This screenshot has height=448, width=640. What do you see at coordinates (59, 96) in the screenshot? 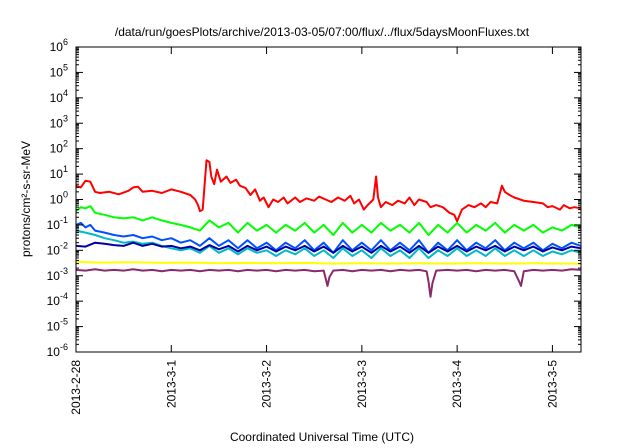
I see `y-tick-label-10: 10⁴` at bounding box center [59, 96].